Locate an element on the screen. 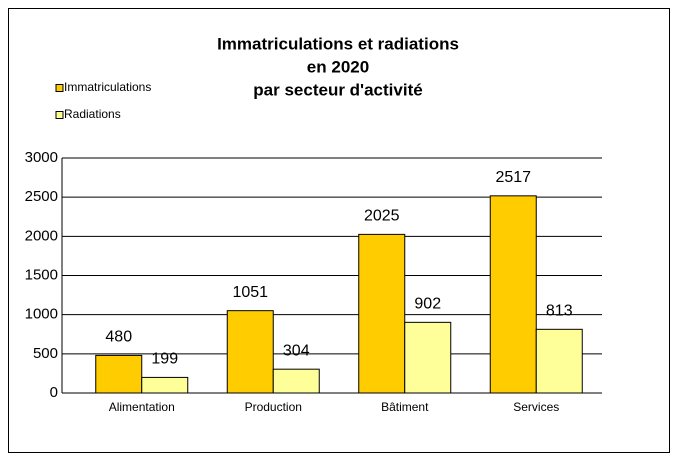  x-tick-label: Production is located at coordinates (273, 407).